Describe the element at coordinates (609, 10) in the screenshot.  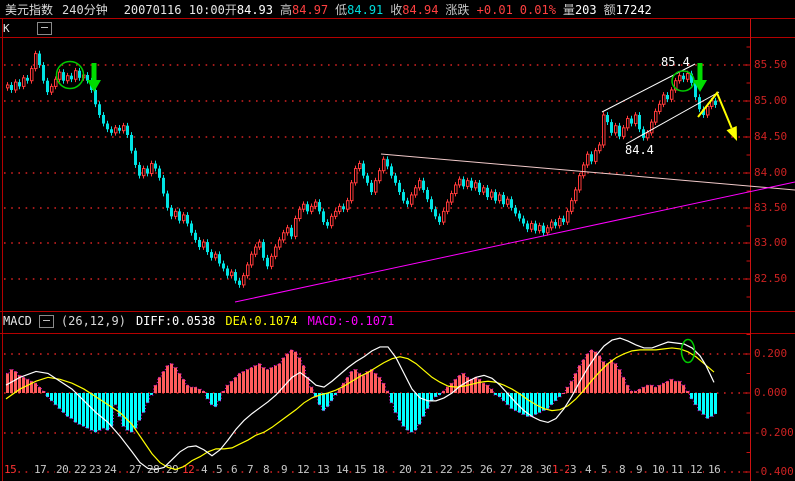
I see `amount-label: 额` at that location.